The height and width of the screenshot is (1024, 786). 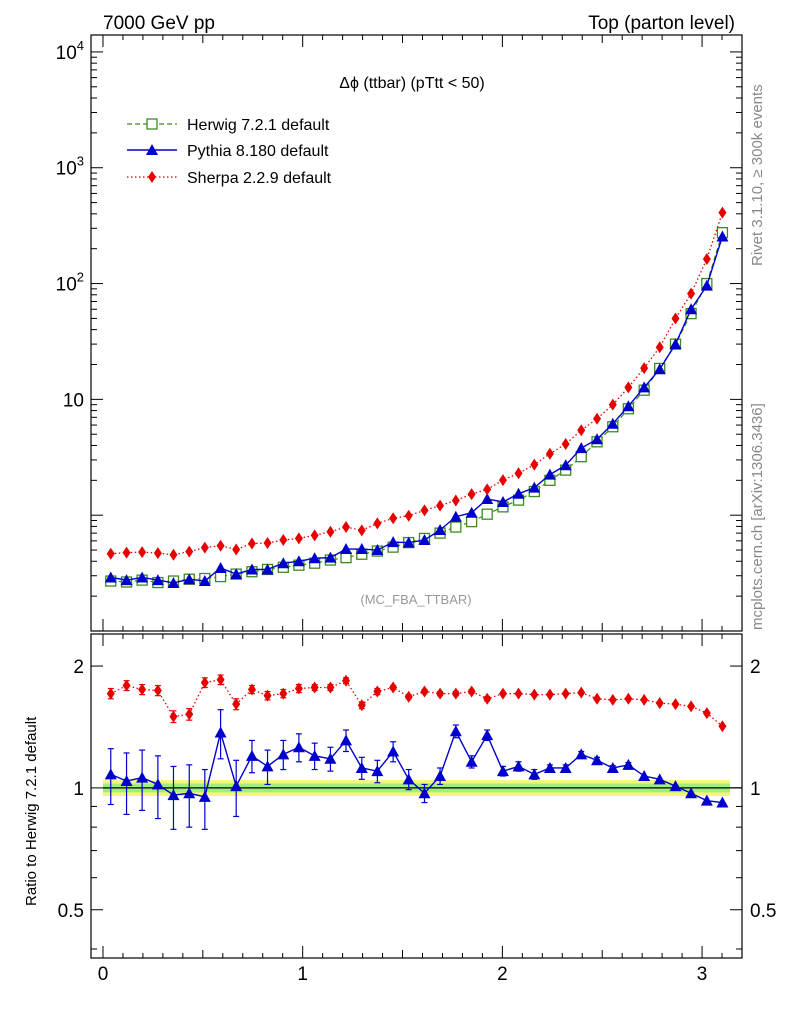 I want to click on main-y-tick-labels: 10 10² 10³ 10⁴, so click(x=70, y=224).